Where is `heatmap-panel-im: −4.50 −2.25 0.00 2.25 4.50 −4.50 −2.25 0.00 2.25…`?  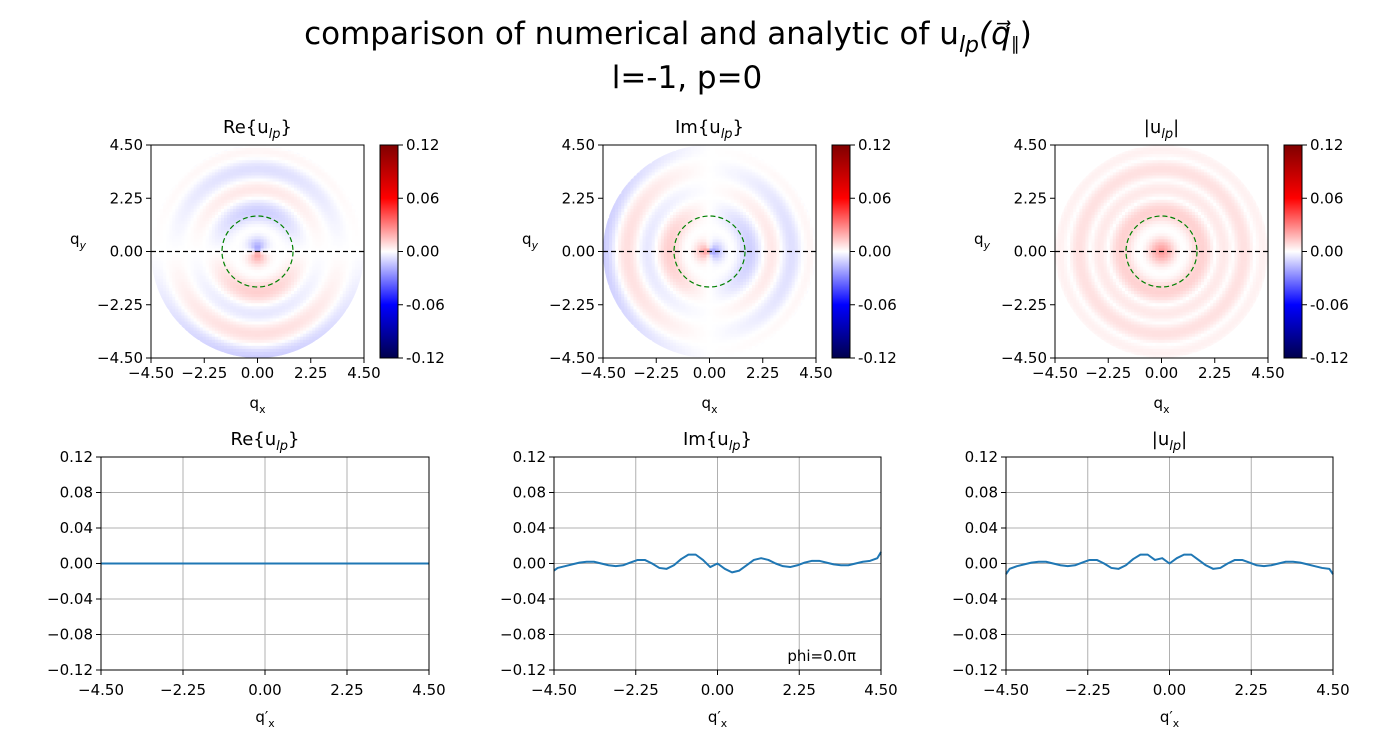
heatmap-panel-im: −4.50 −2.25 0.00 2.25 4.50 −4.50 −2.25 0.00 2.25… is located at coordinates (709, 266).